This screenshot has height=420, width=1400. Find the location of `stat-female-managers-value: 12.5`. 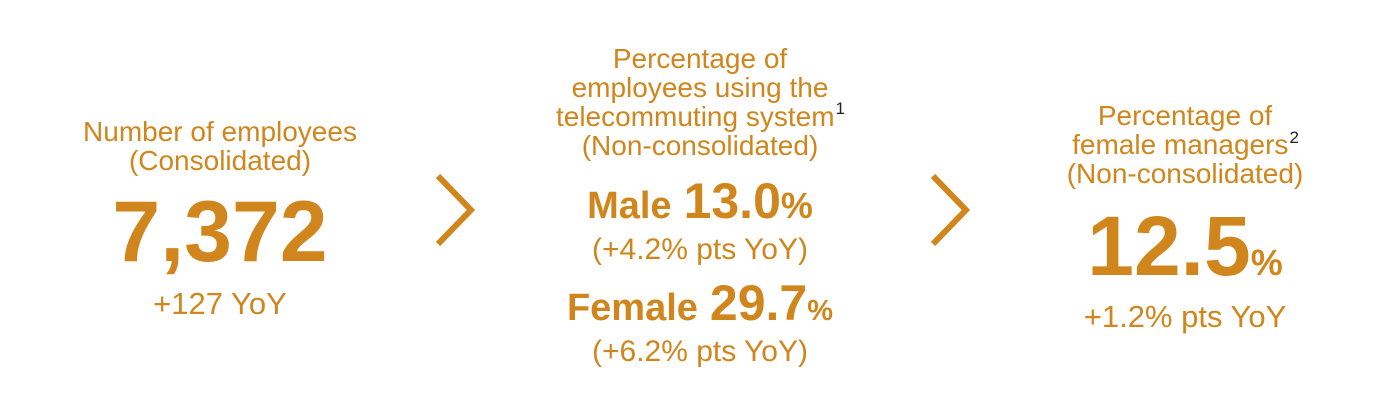

stat-female-managers-value: 12.5 is located at coordinates (1169, 246).